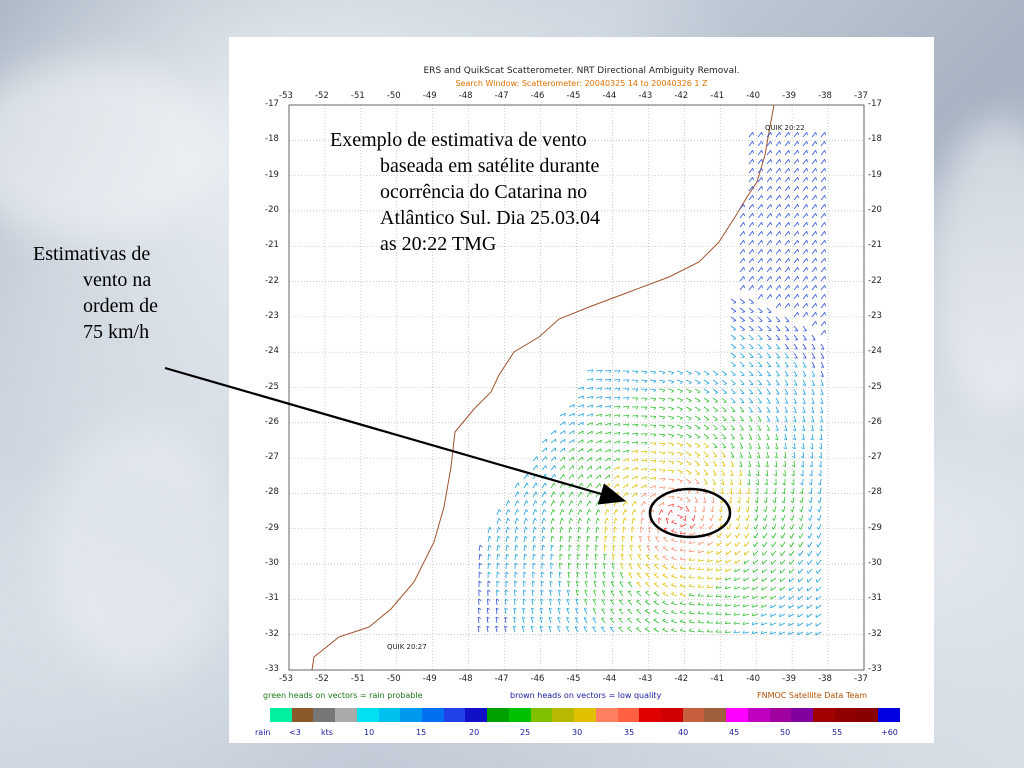  I want to click on side-caption-line: vento na, so click(117, 280).